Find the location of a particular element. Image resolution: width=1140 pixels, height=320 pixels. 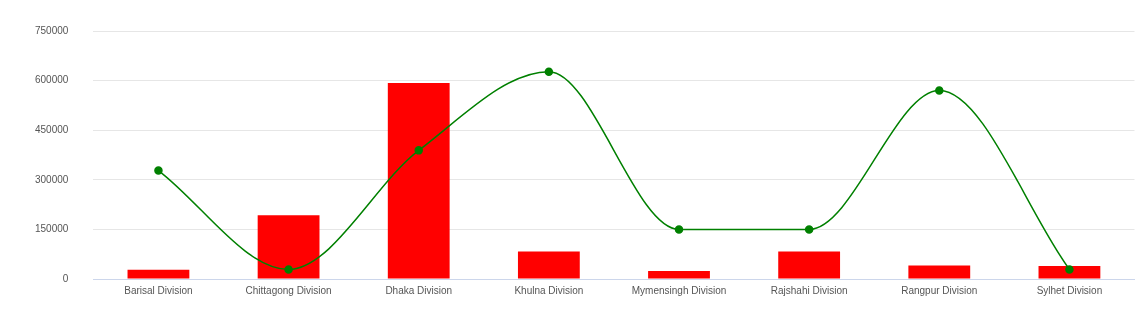

x-tick-label: Rangpur Division is located at coordinates (939, 290).